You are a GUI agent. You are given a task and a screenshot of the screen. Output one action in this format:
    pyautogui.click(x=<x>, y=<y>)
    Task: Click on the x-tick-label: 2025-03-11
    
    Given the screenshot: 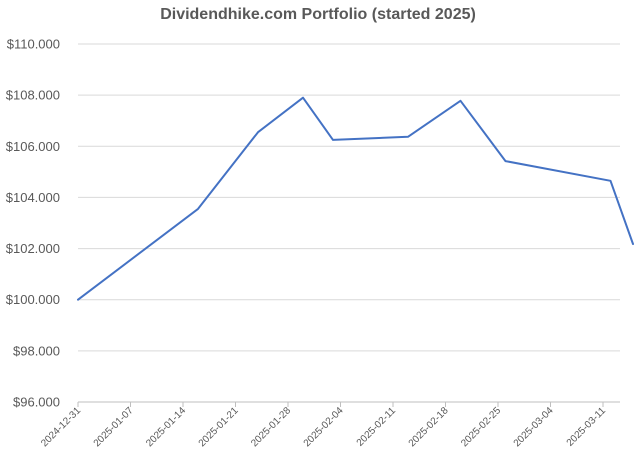 What is the action you would take?
    pyautogui.click(x=587, y=427)
    